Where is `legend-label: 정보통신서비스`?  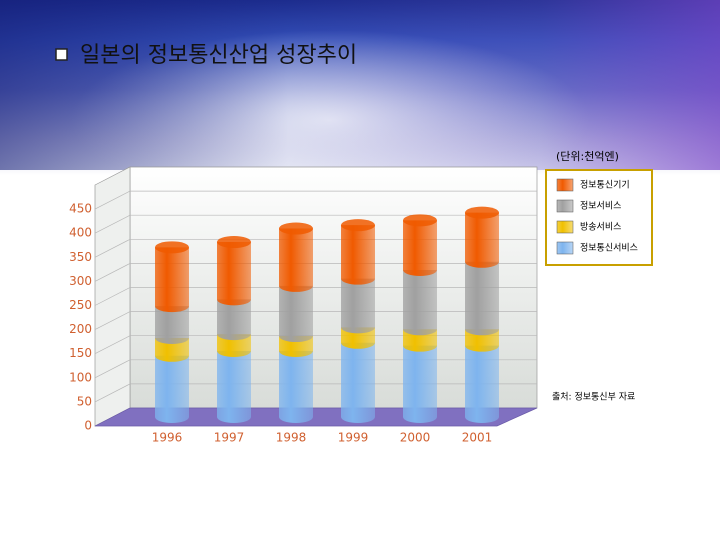
legend-label: 정보통신서비스 is located at coordinates (609, 248).